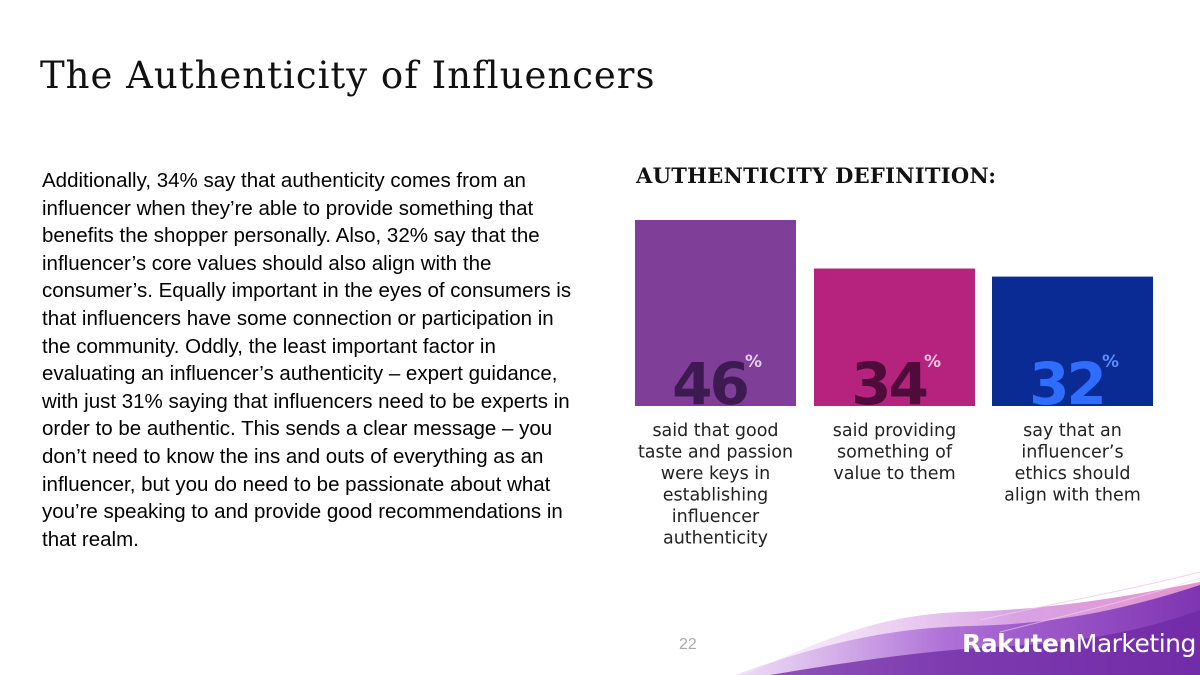 This screenshot has width=1200, height=675. Describe the element at coordinates (753, 362) in the screenshot. I see `bar-percent-sign-1: %` at that location.